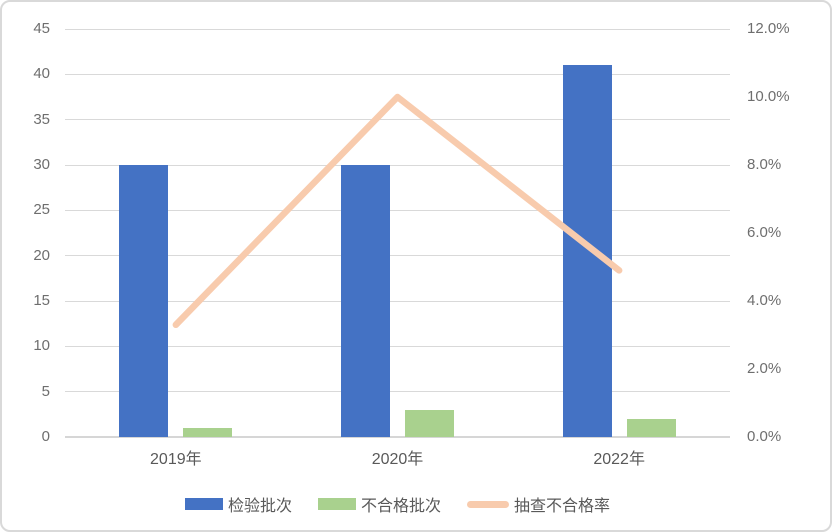 The height and width of the screenshot is (532, 832). Describe the element at coordinates (764, 436) in the screenshot. I see `y-axis-right-tick-label: 0.0%` at that location.